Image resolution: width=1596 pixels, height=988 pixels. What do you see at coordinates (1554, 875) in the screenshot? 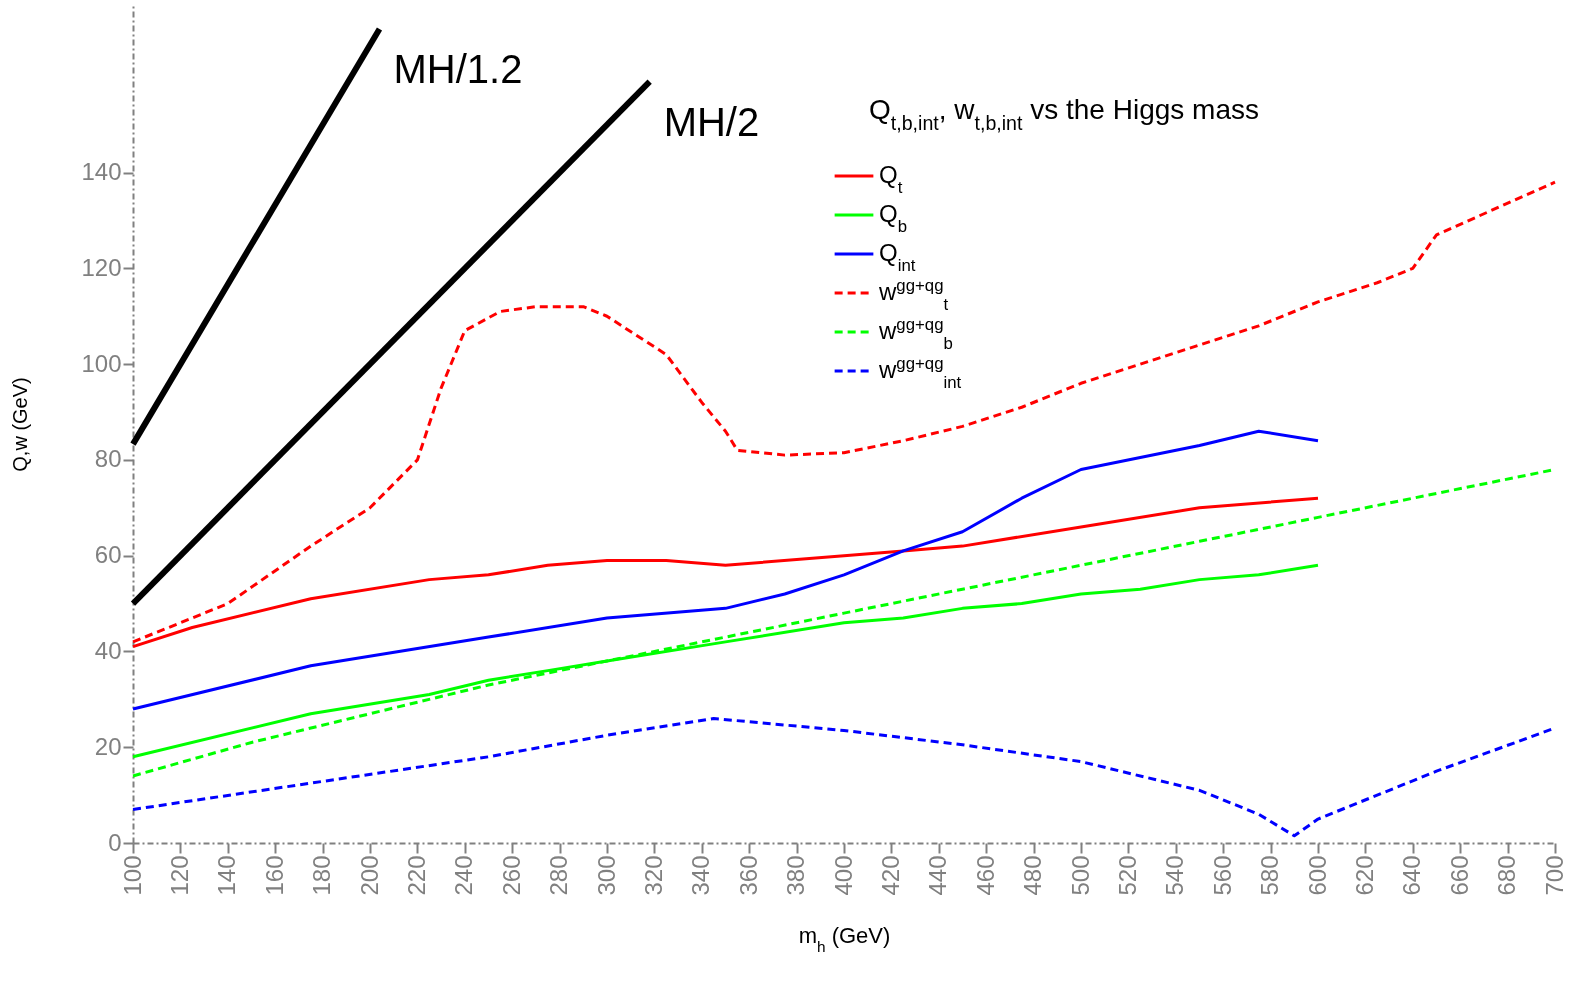
I see `x-tick-label: 700` at bounding box center [1554, 875].